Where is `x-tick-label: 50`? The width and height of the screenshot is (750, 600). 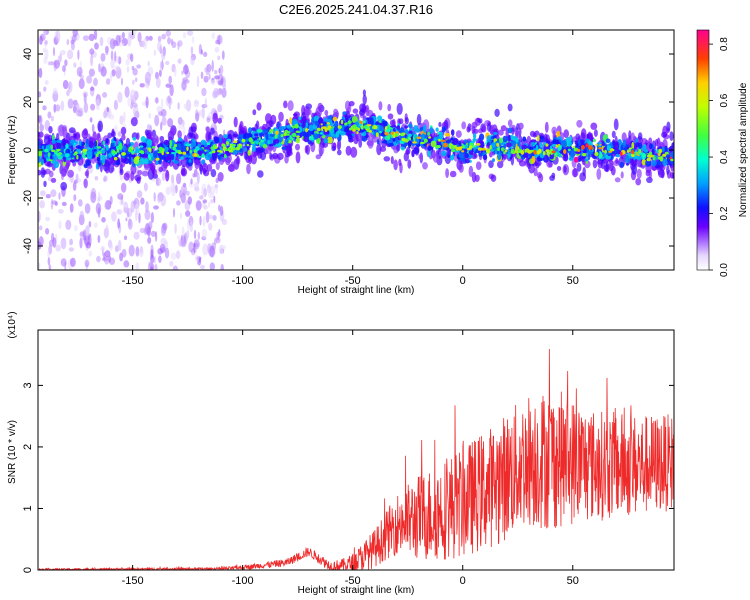 x-tick-label: 50 is located at coordinates (573, 581).